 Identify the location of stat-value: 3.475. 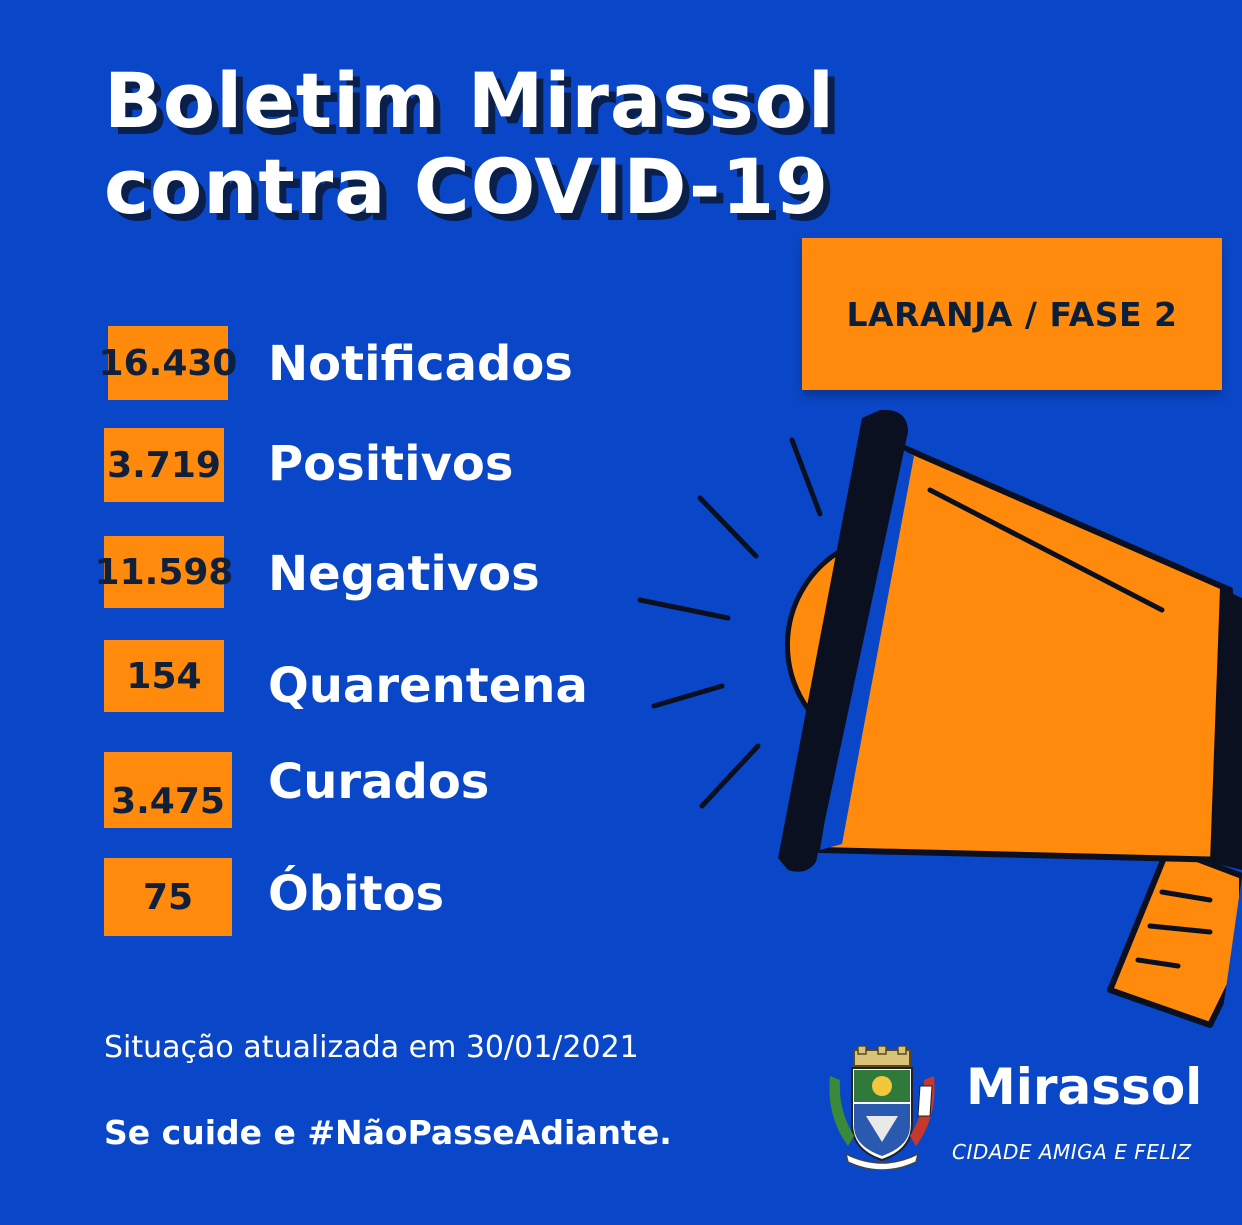
(168, 790).